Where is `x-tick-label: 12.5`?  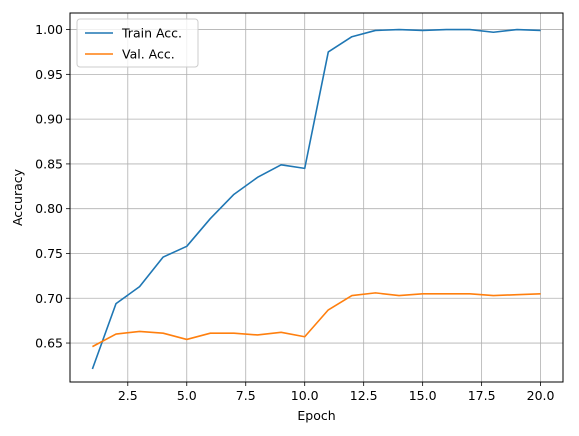
x-tick-label: 12.5 is located at coordinates (364, 395).